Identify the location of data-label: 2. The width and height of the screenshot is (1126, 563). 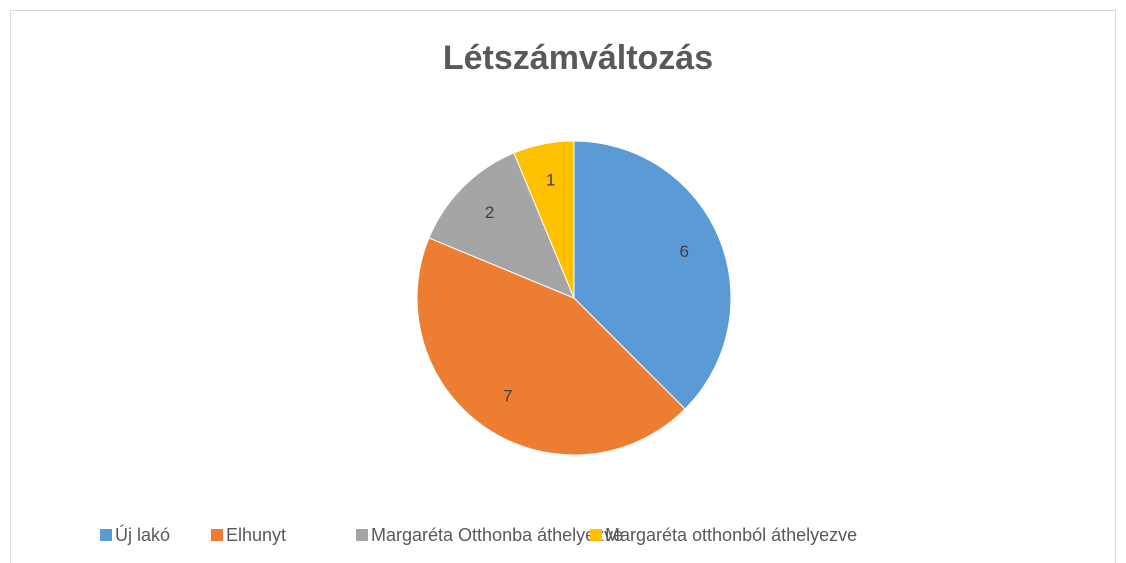
(489, 212).